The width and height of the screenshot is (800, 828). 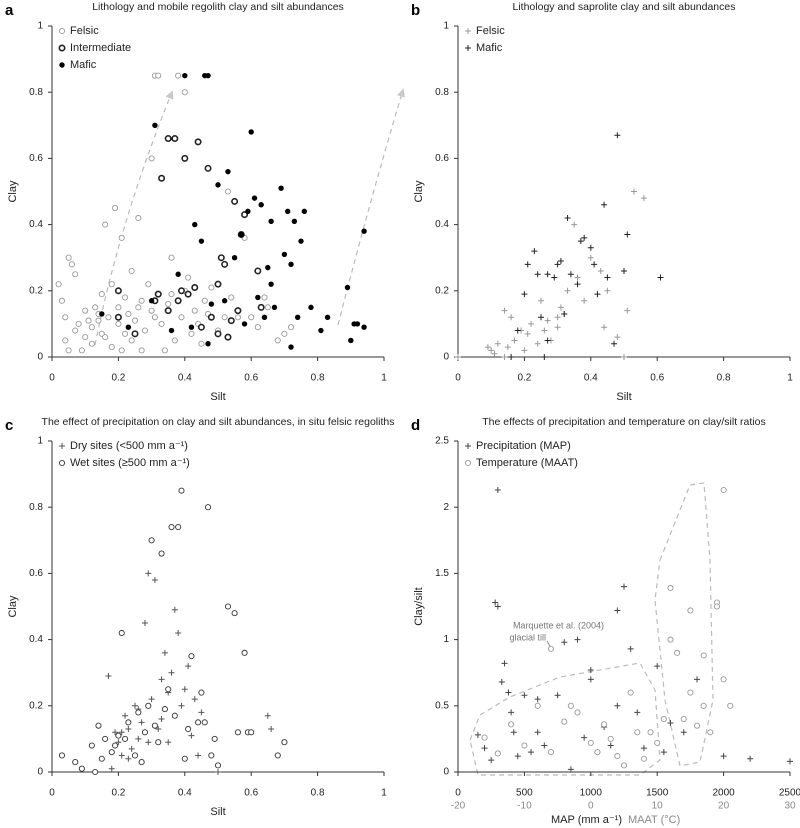 What do you see at coordinates (40, 772) in the screenshot?
I see `y-tick-label: 0` at bounding box center [40, 772].